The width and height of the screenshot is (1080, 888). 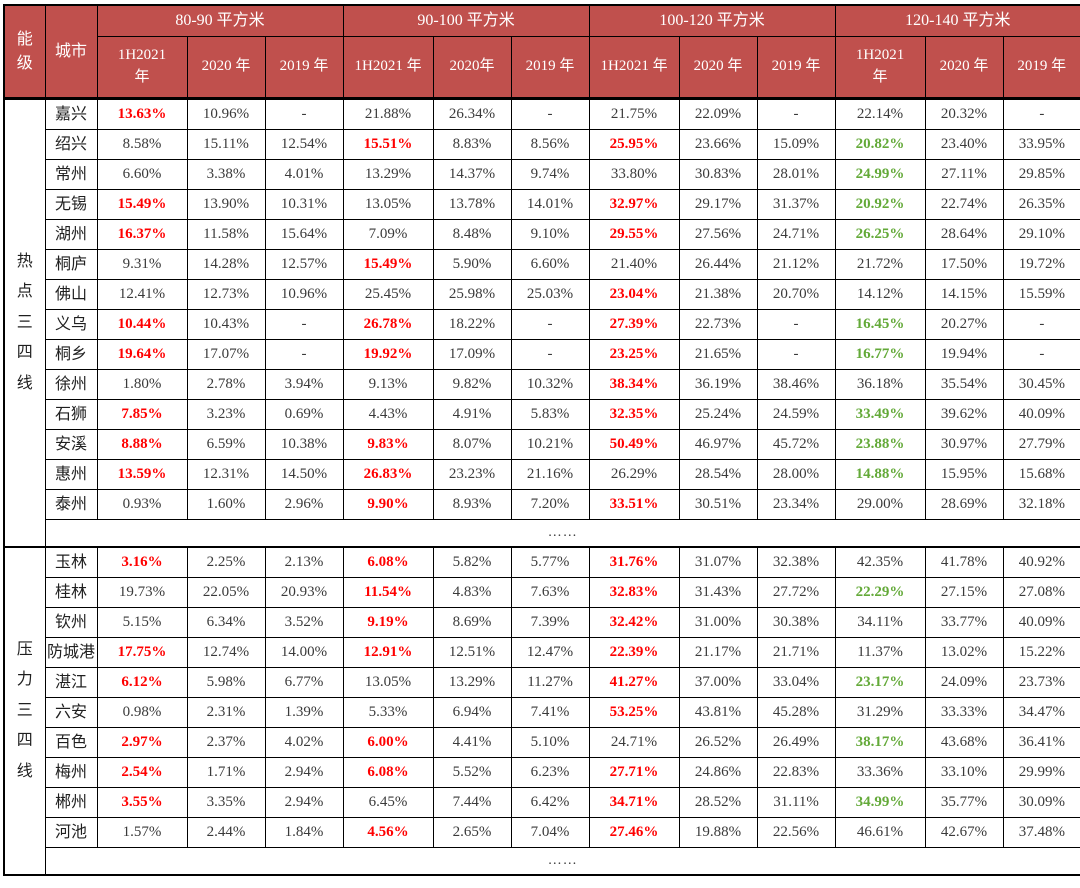 What do you see at coordinates (24, 711) in the screenshot?
I see `block-label: 压 力 三 四 线` at bounding box center [24, 711].